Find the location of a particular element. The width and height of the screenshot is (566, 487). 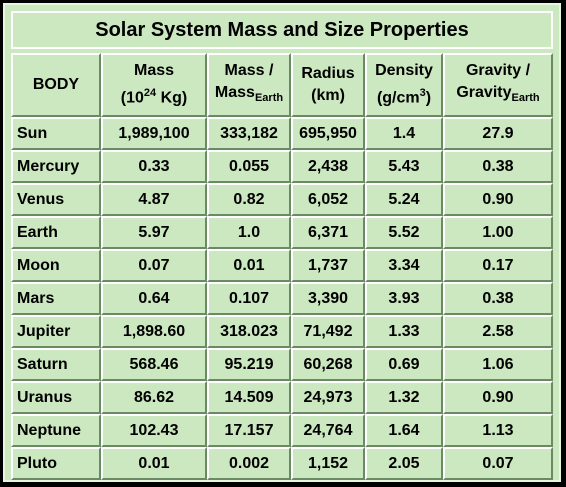

table-row: Moon 0.07 0.01 1,737 3.34 0.17 is located at coordinates (282, 265).